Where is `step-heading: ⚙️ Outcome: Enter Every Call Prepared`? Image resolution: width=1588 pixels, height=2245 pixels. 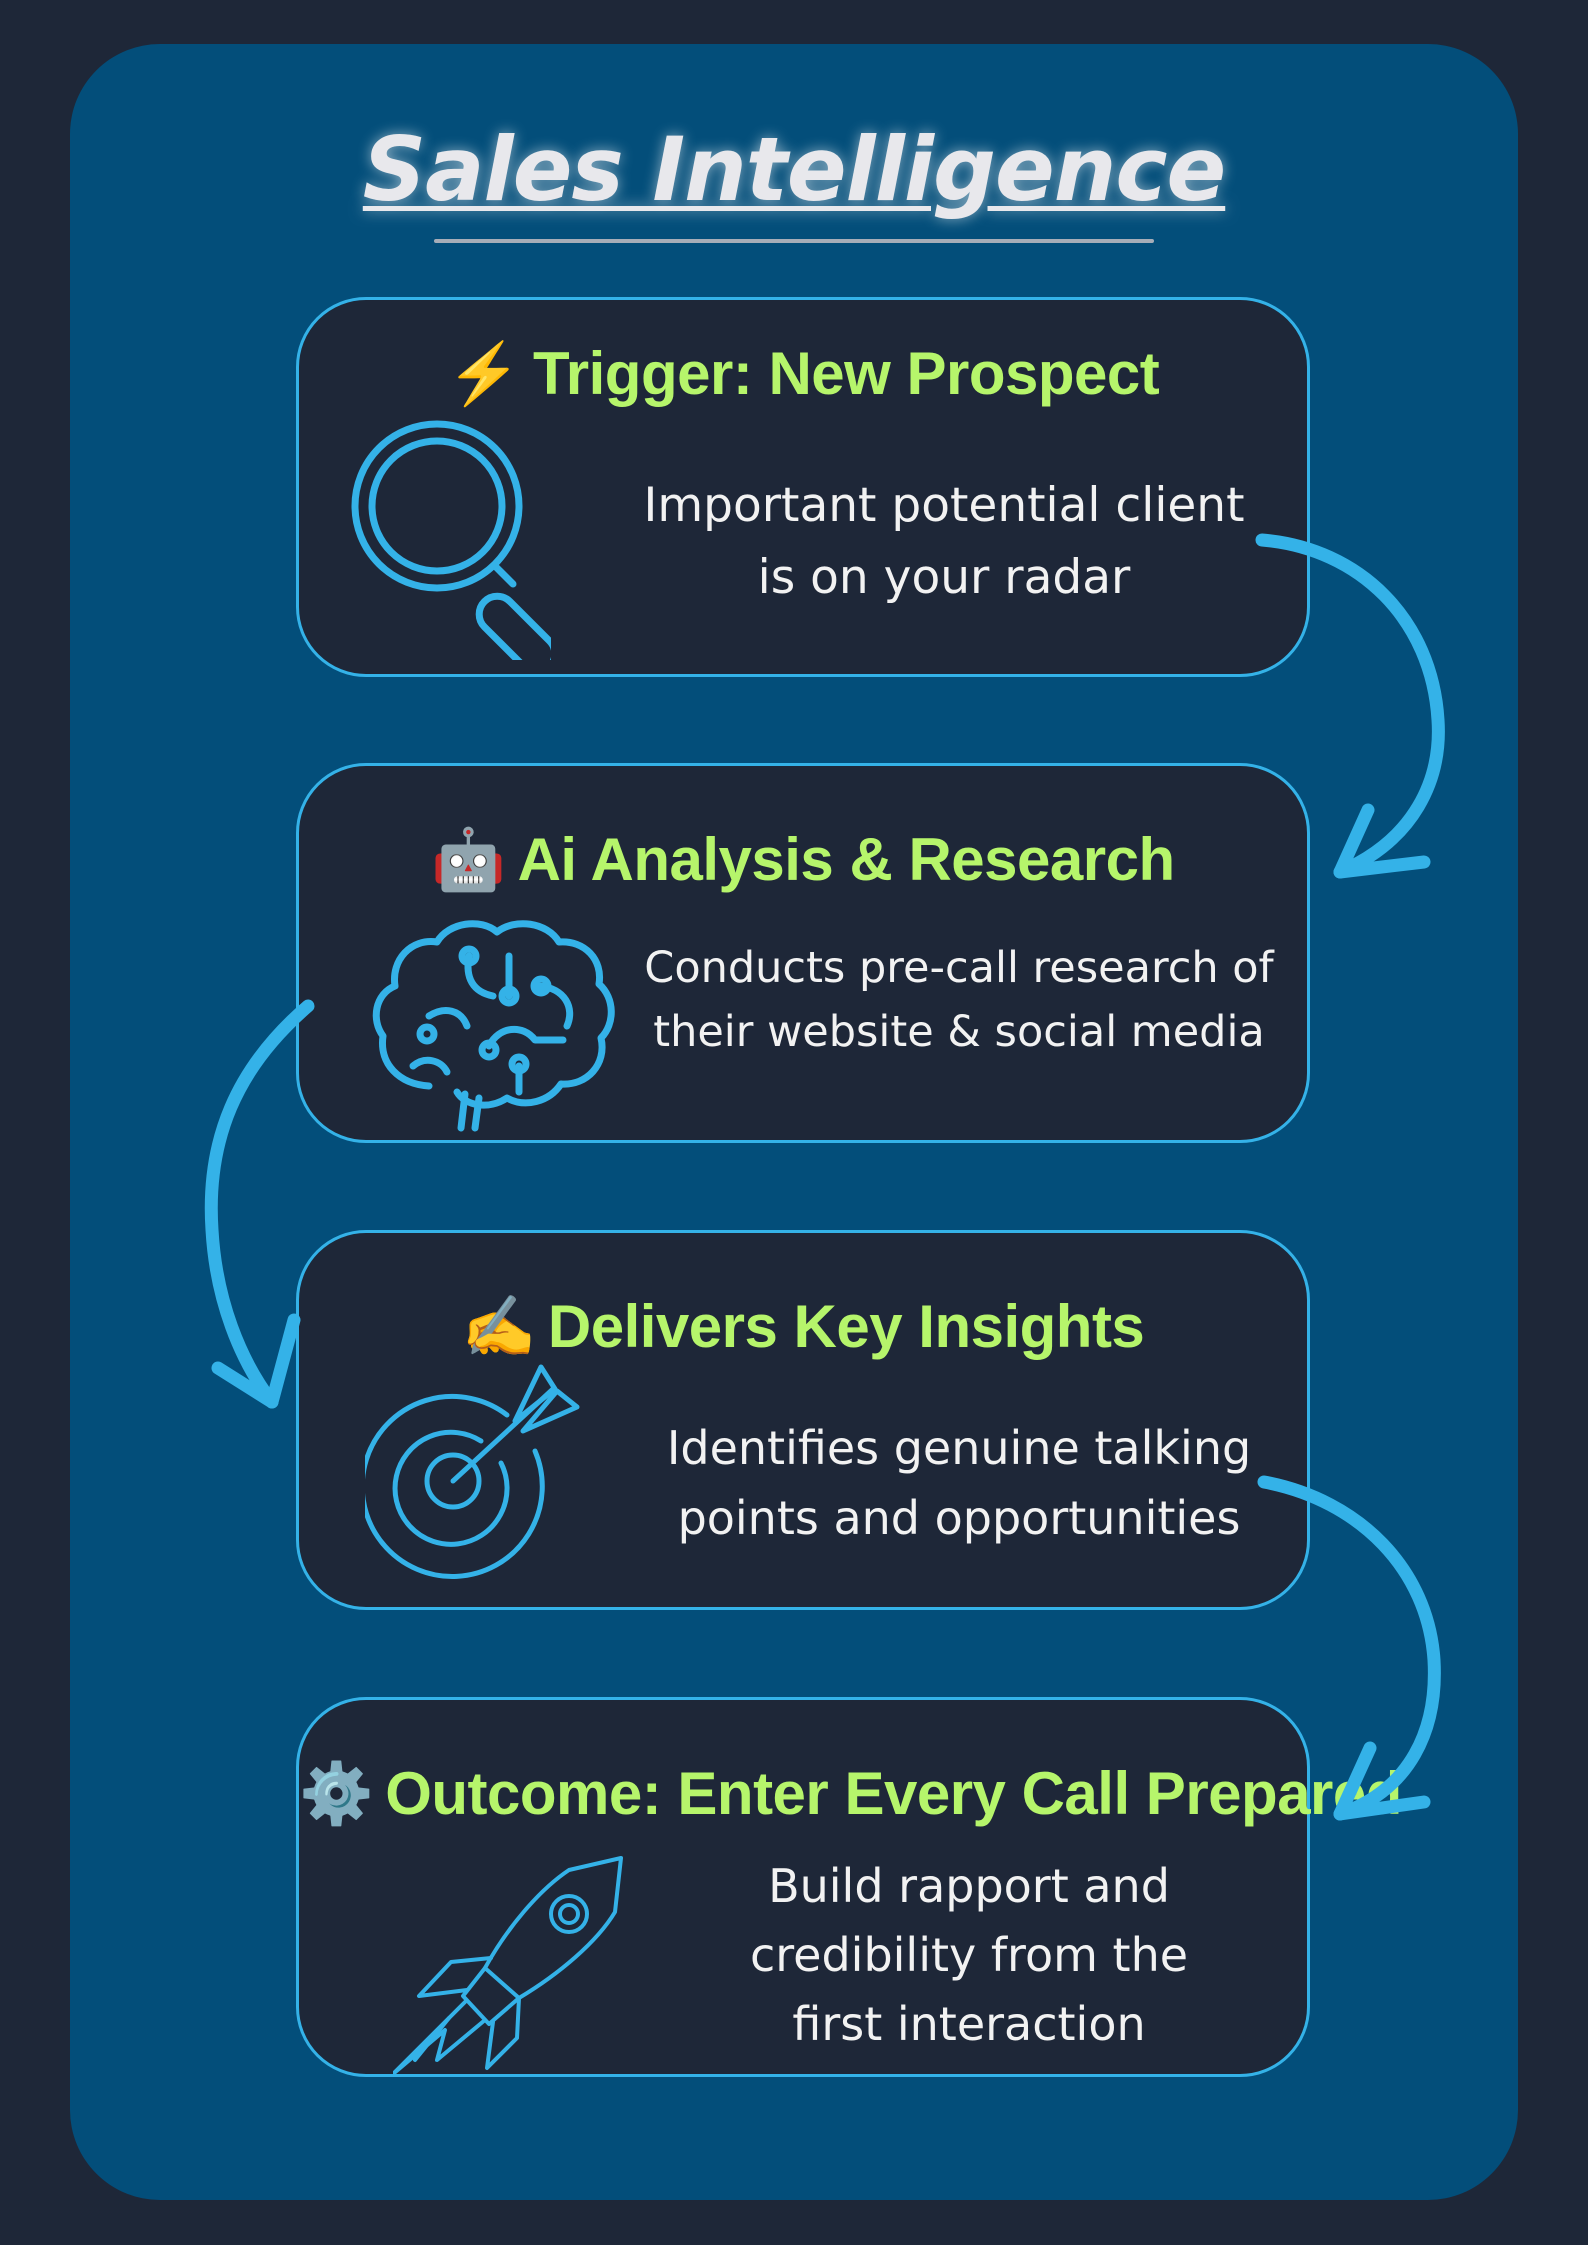
step-heading: ⚙️ Outcome: Enter Every Call Prepared is located at coordinates (850, 1793).